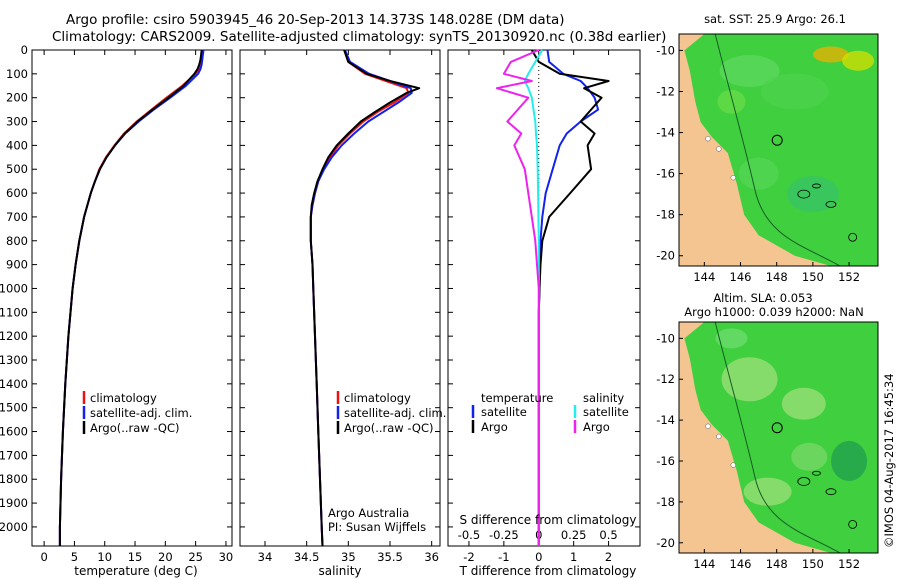 The image size is (900, 580). Describe the element at coordinates (773, 312) in the screenshot. I see `sla-map-subtitle: Argo h1000: 0.039 h2000: NaN` at that location.